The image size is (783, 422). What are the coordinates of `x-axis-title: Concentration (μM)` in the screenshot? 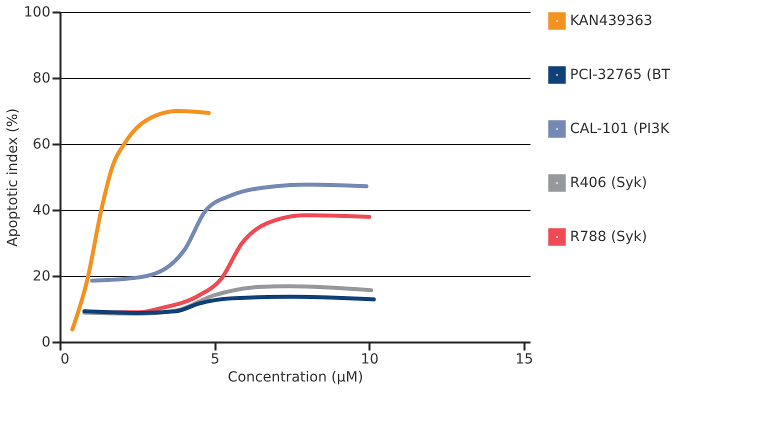 It's located at (296, 378).